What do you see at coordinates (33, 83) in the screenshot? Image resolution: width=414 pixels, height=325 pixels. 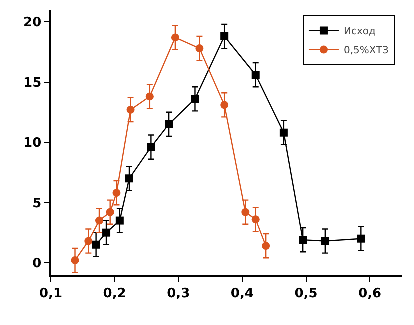 I see `y-tick-label: 15` at bounding box center [33, 83].